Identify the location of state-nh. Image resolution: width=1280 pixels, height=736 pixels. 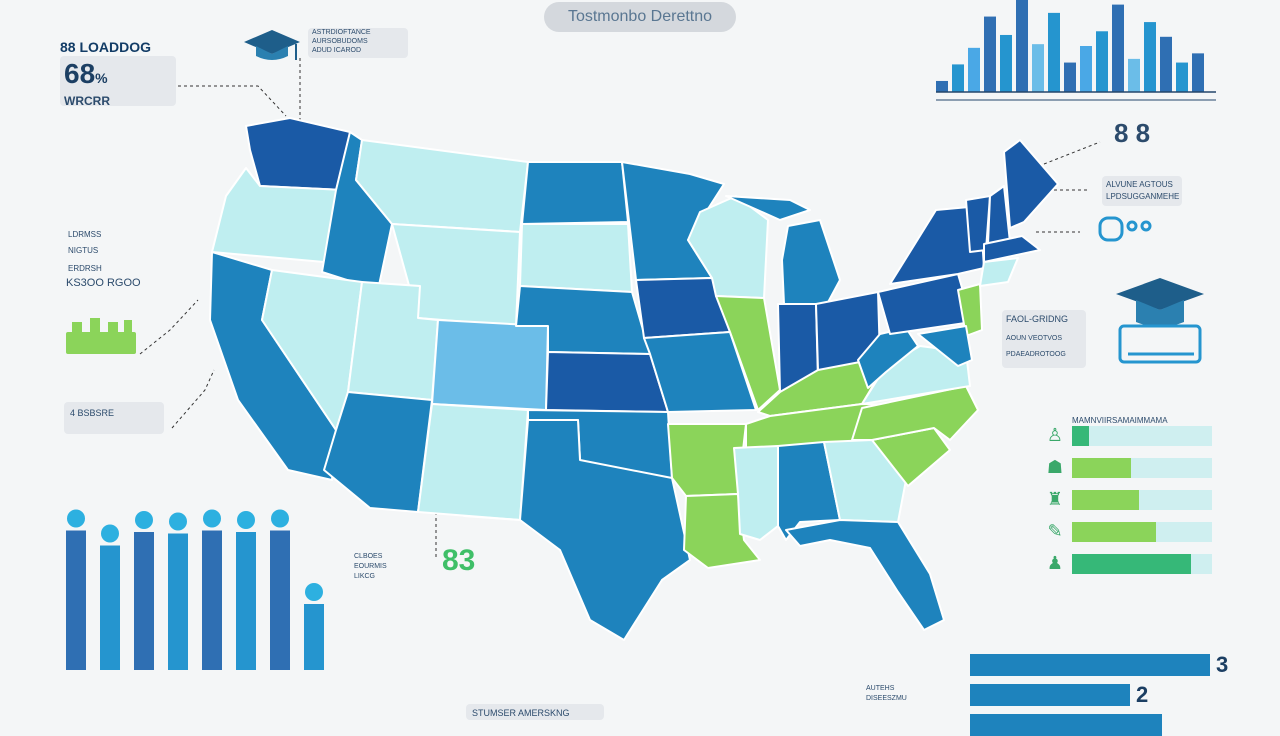
(999, 215).